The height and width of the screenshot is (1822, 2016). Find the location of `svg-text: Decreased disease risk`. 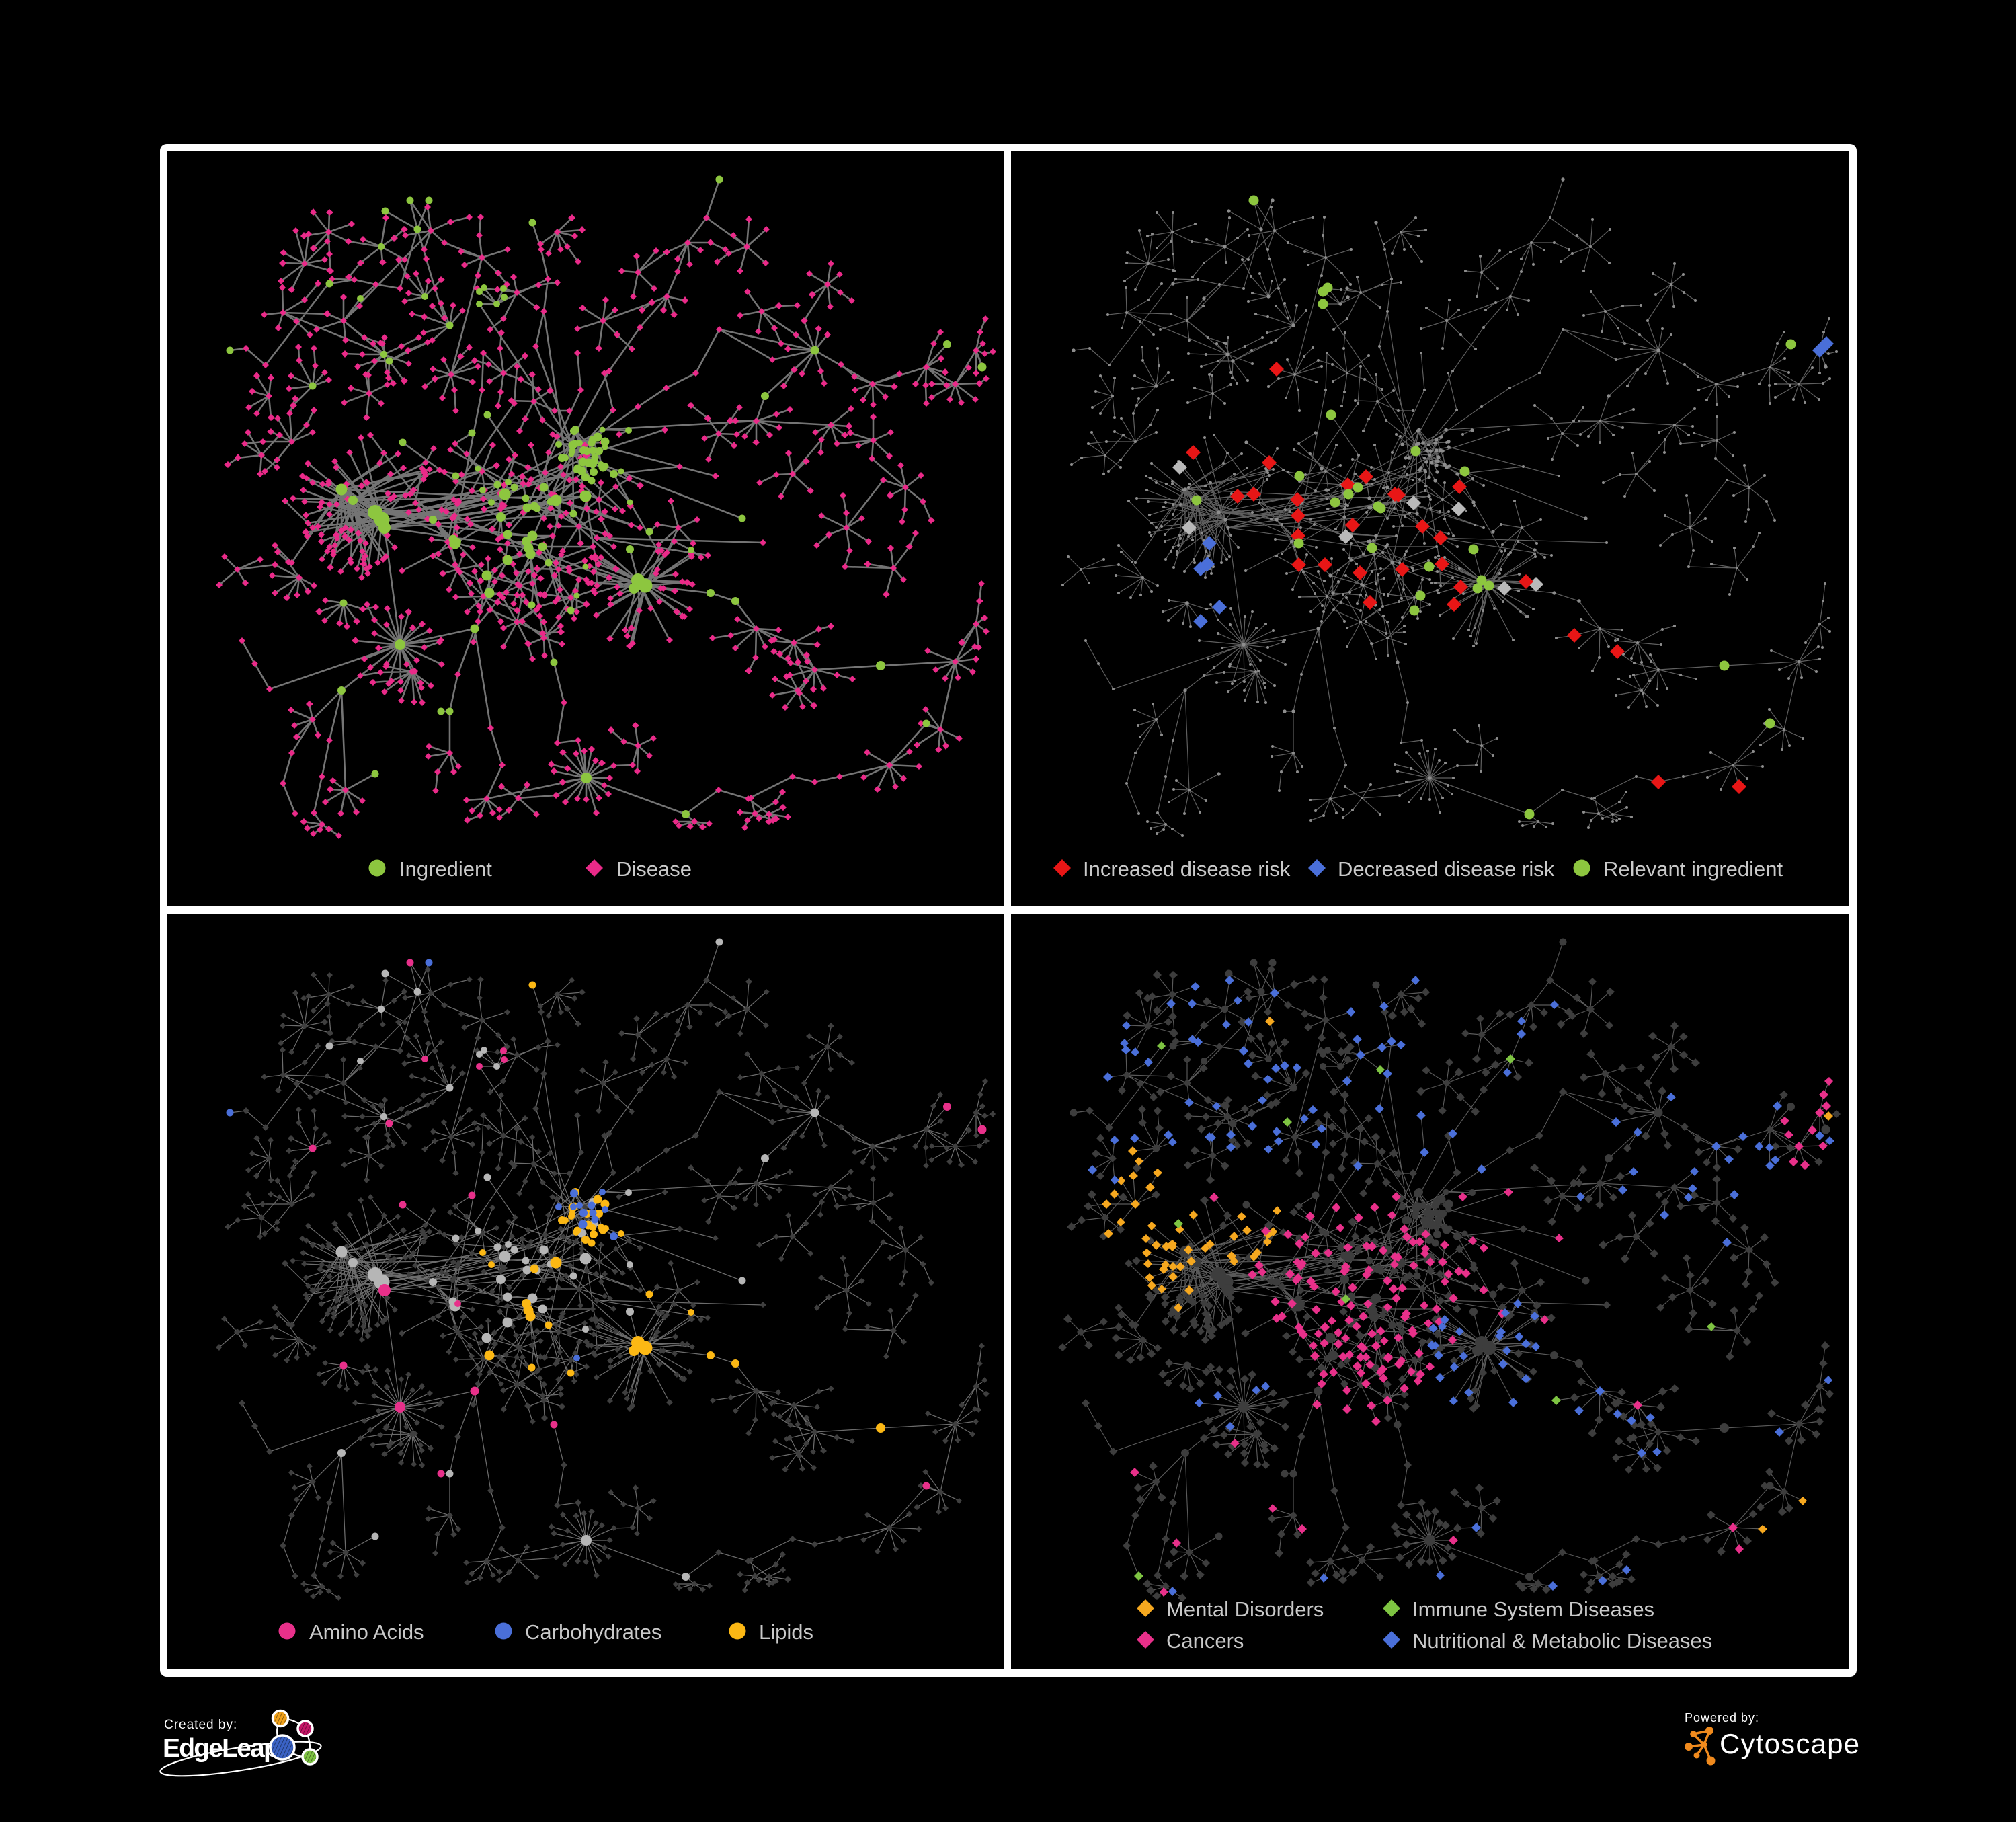

svg-text: Decreased disease risk is located at coordinates (1446, 869).